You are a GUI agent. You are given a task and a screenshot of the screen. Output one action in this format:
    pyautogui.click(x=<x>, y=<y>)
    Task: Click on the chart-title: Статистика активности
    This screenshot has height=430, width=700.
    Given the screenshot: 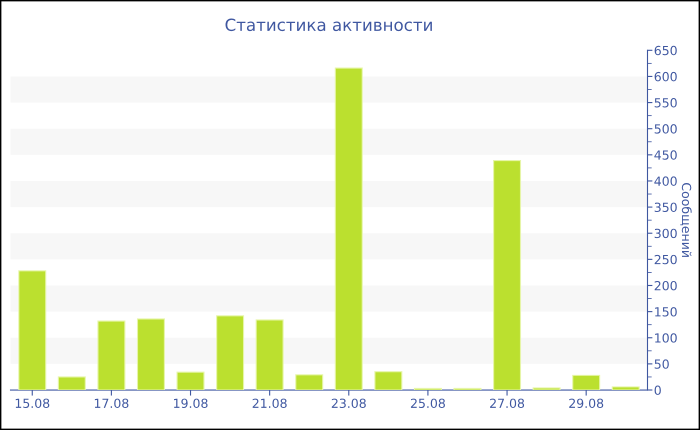 What is the action you would take?
    pyautogui.click(x=329, y=25)
    